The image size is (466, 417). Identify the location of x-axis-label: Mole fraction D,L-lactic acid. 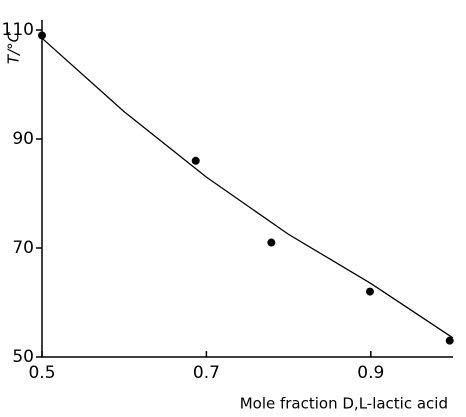
(344, 404).